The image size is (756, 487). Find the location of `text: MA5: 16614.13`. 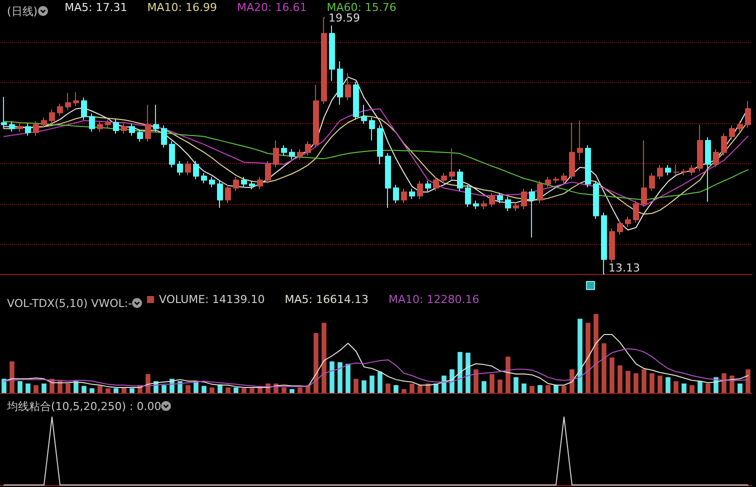

text: MA5: 16614.13 is located at coordinates (326, 299).